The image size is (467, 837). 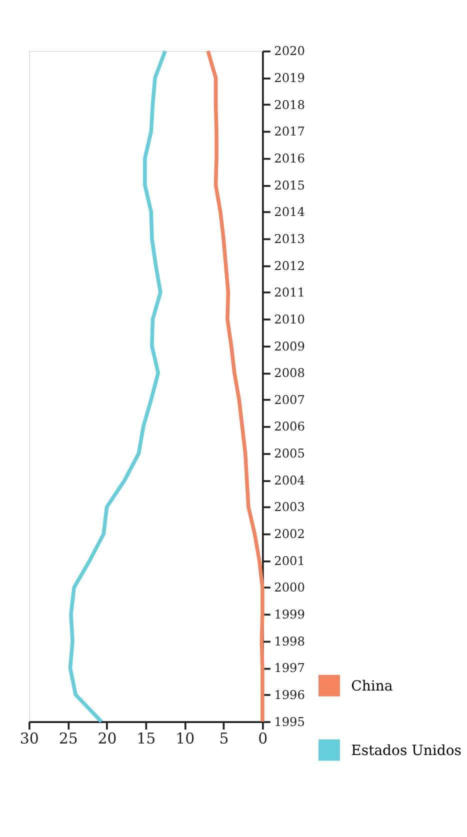 I want to click on x-tick-label: 10, so click(x=185, y=739).